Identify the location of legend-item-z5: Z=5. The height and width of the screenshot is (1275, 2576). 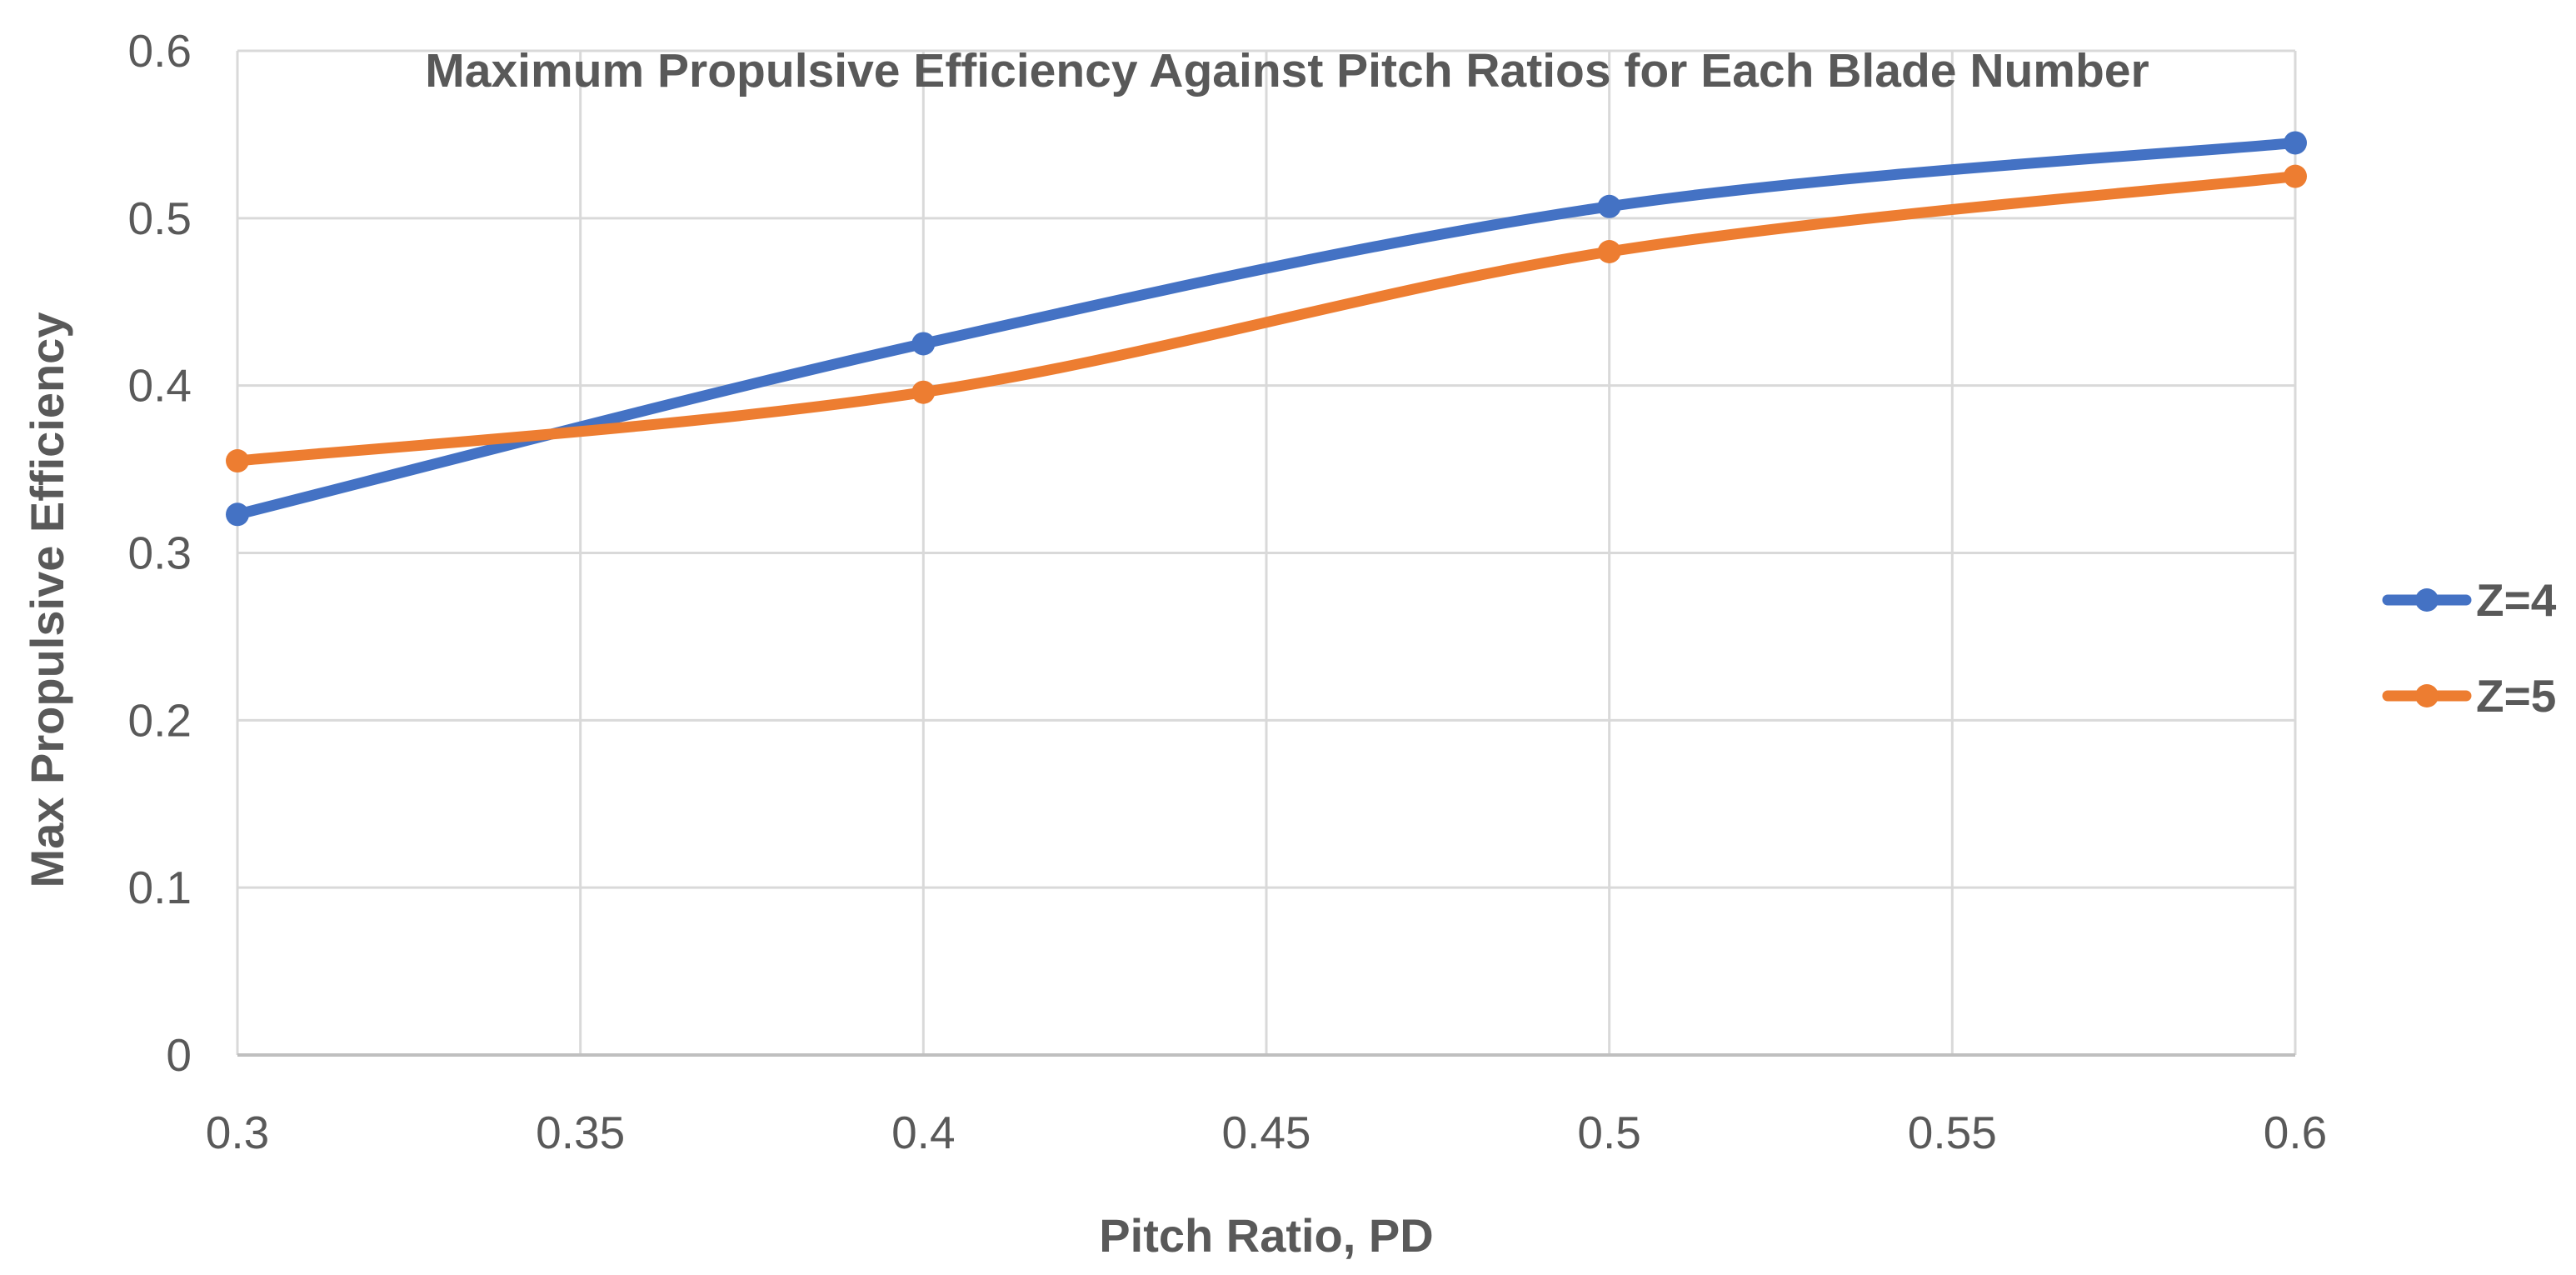
(2469, 696).